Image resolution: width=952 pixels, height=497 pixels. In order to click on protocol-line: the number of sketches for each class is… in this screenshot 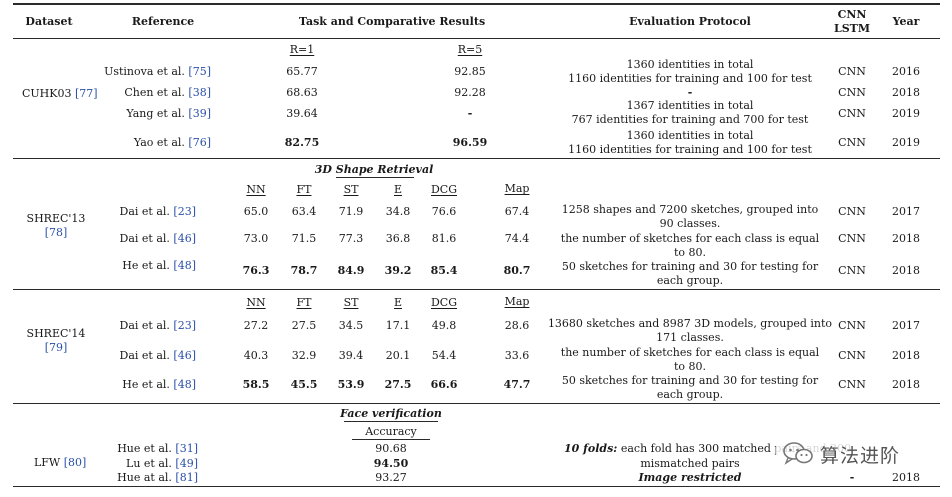, I will do `click(690, 352)`.